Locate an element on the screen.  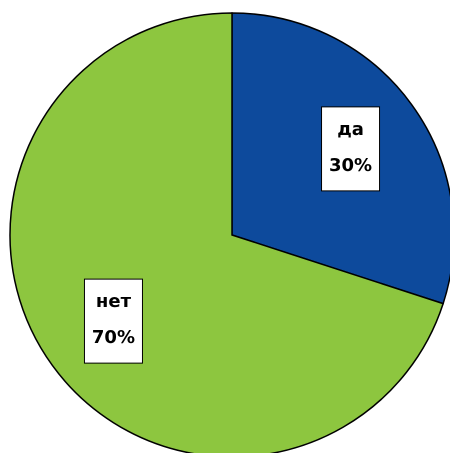
slice-value: 30% is located at coordinates (350, 165).